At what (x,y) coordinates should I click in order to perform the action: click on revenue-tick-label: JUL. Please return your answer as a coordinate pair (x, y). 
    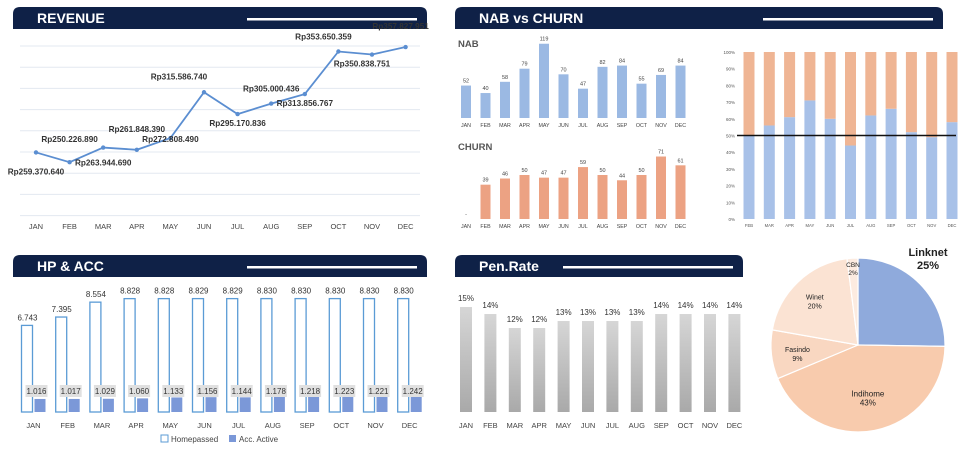
    Looking at the image, I should click on (237, 226).